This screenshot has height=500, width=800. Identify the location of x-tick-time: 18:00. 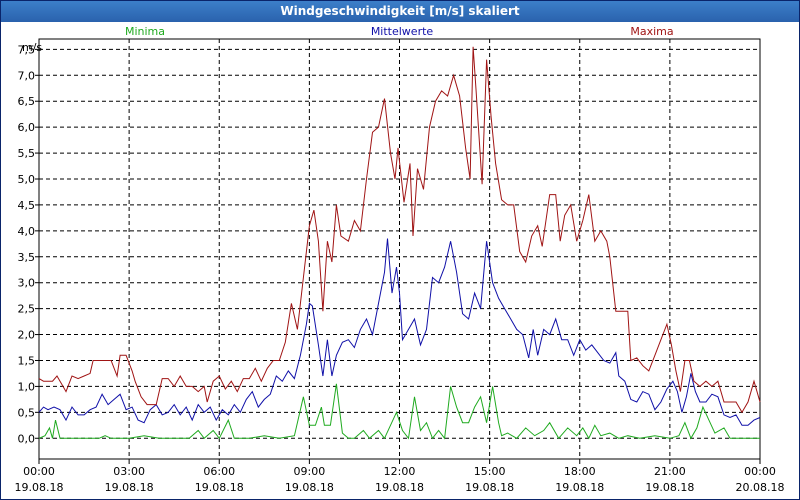
(580, 471).